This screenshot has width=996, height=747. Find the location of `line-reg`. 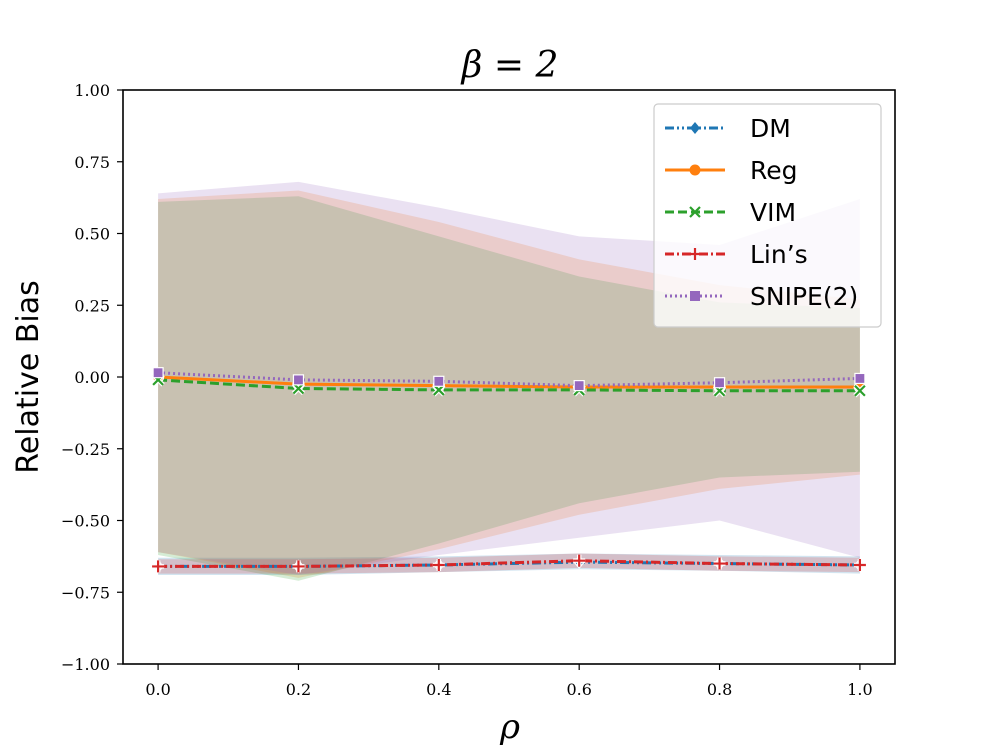

line-reg is located at coordinates (509, 382).